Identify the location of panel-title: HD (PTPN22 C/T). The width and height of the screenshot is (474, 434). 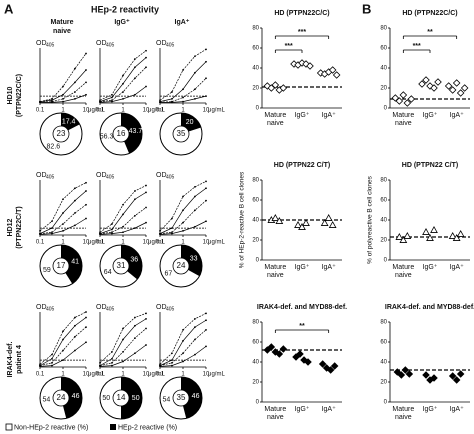
(430, 165).